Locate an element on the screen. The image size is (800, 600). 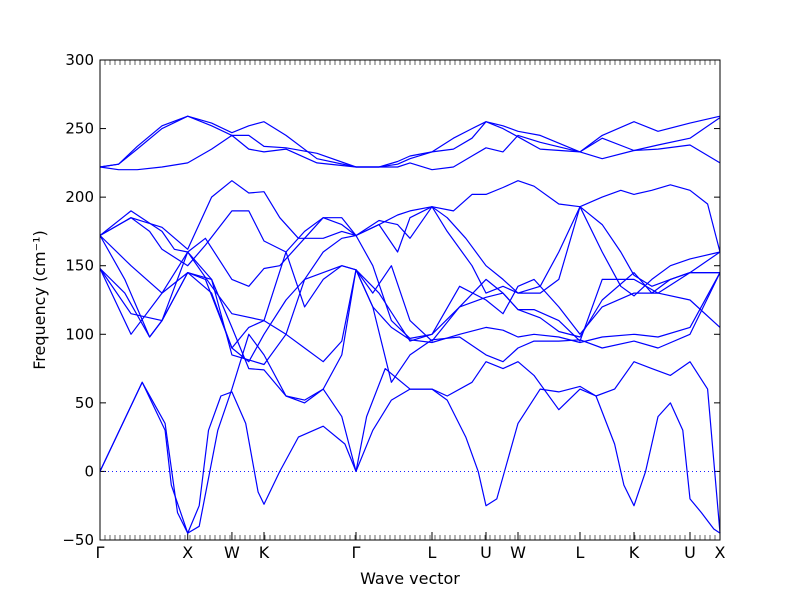
y-tick-label: 200 is located at coordinates (79, 197).